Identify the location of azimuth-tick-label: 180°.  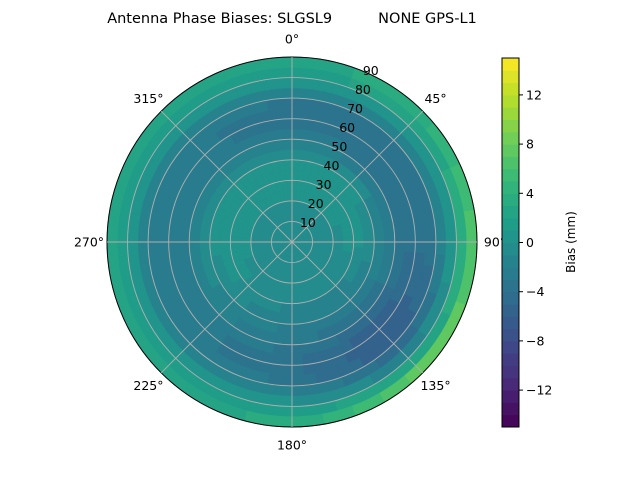
(292, 445).